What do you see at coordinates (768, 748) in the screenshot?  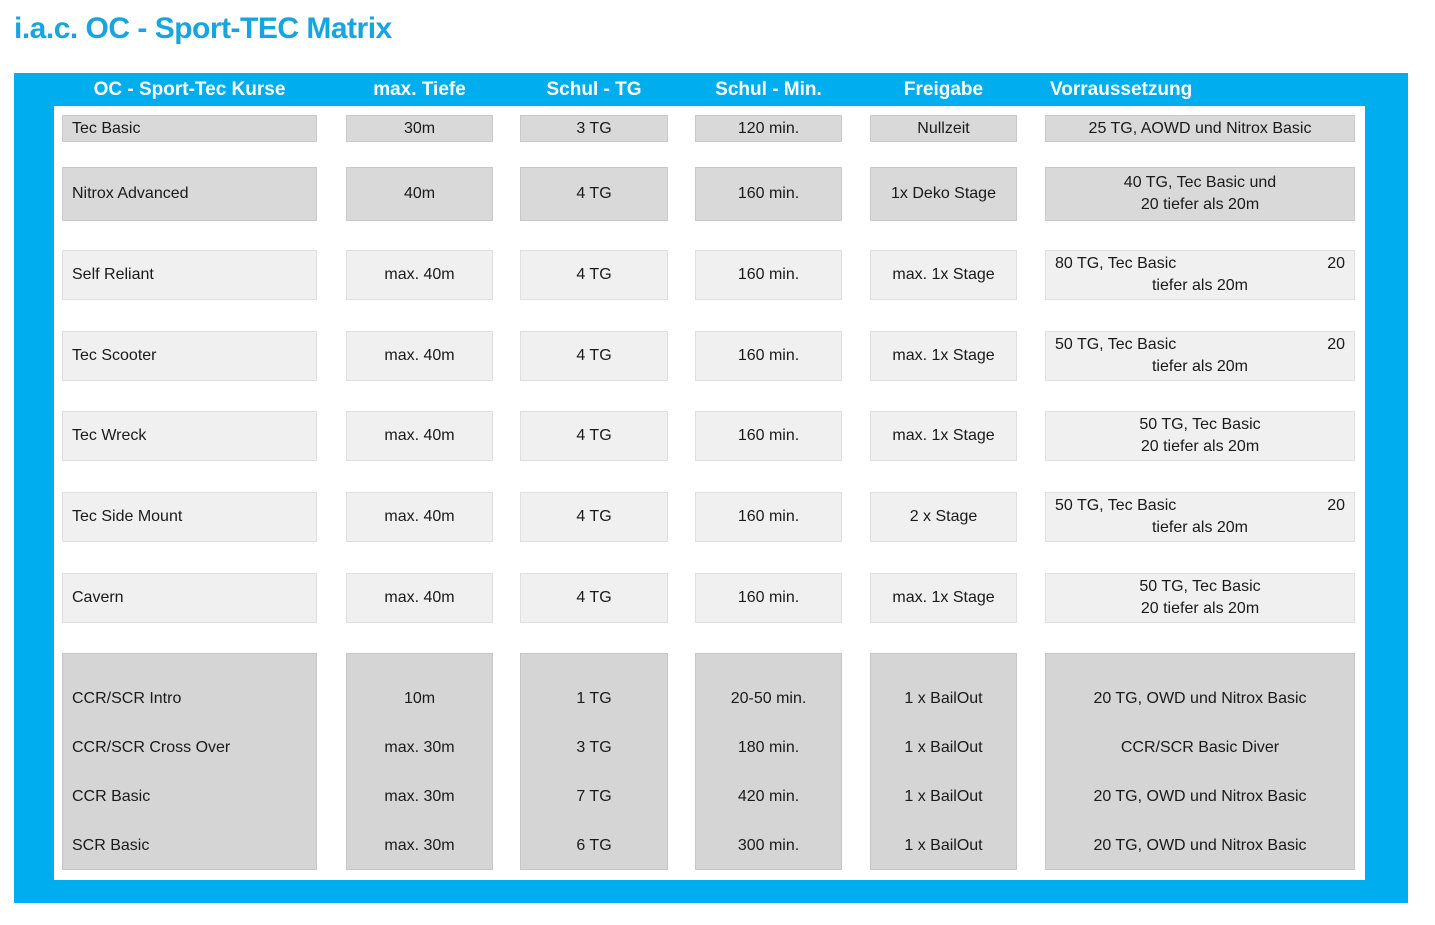 I see `cell-min: 180 min.` at bounding box center [768, 748].